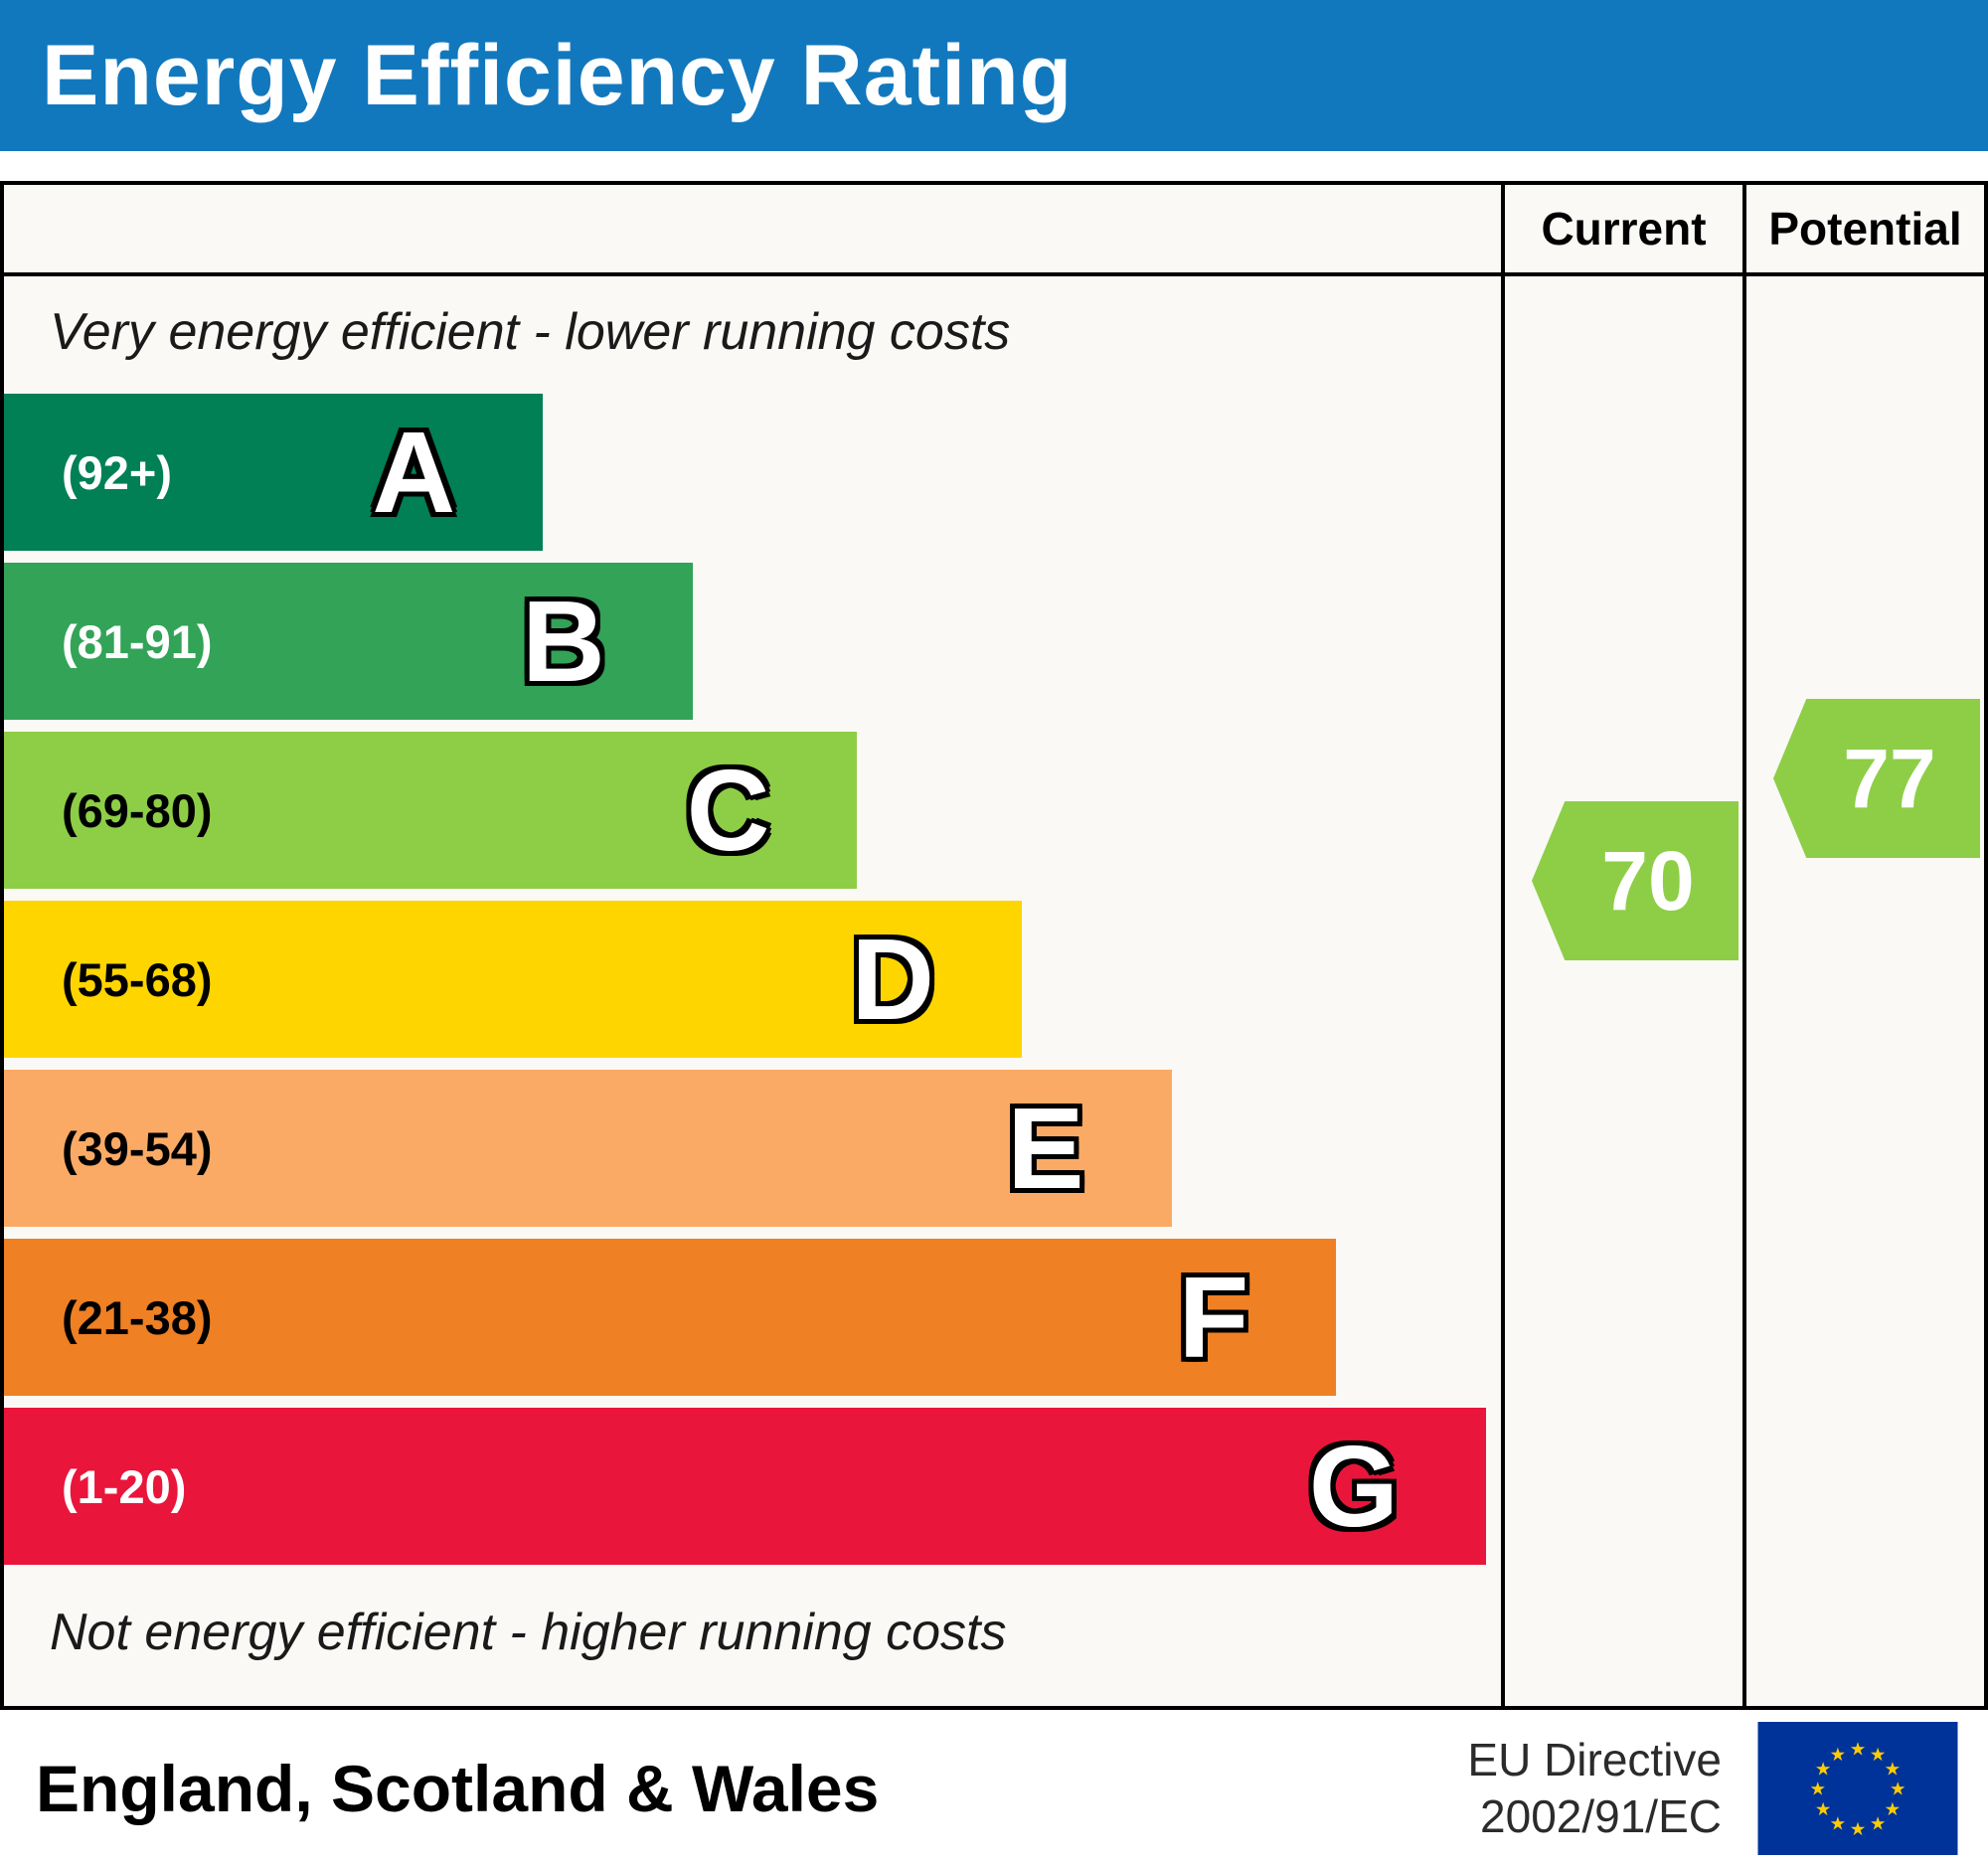  I want to click on band-d: (55-68) D, so click(752, 979).